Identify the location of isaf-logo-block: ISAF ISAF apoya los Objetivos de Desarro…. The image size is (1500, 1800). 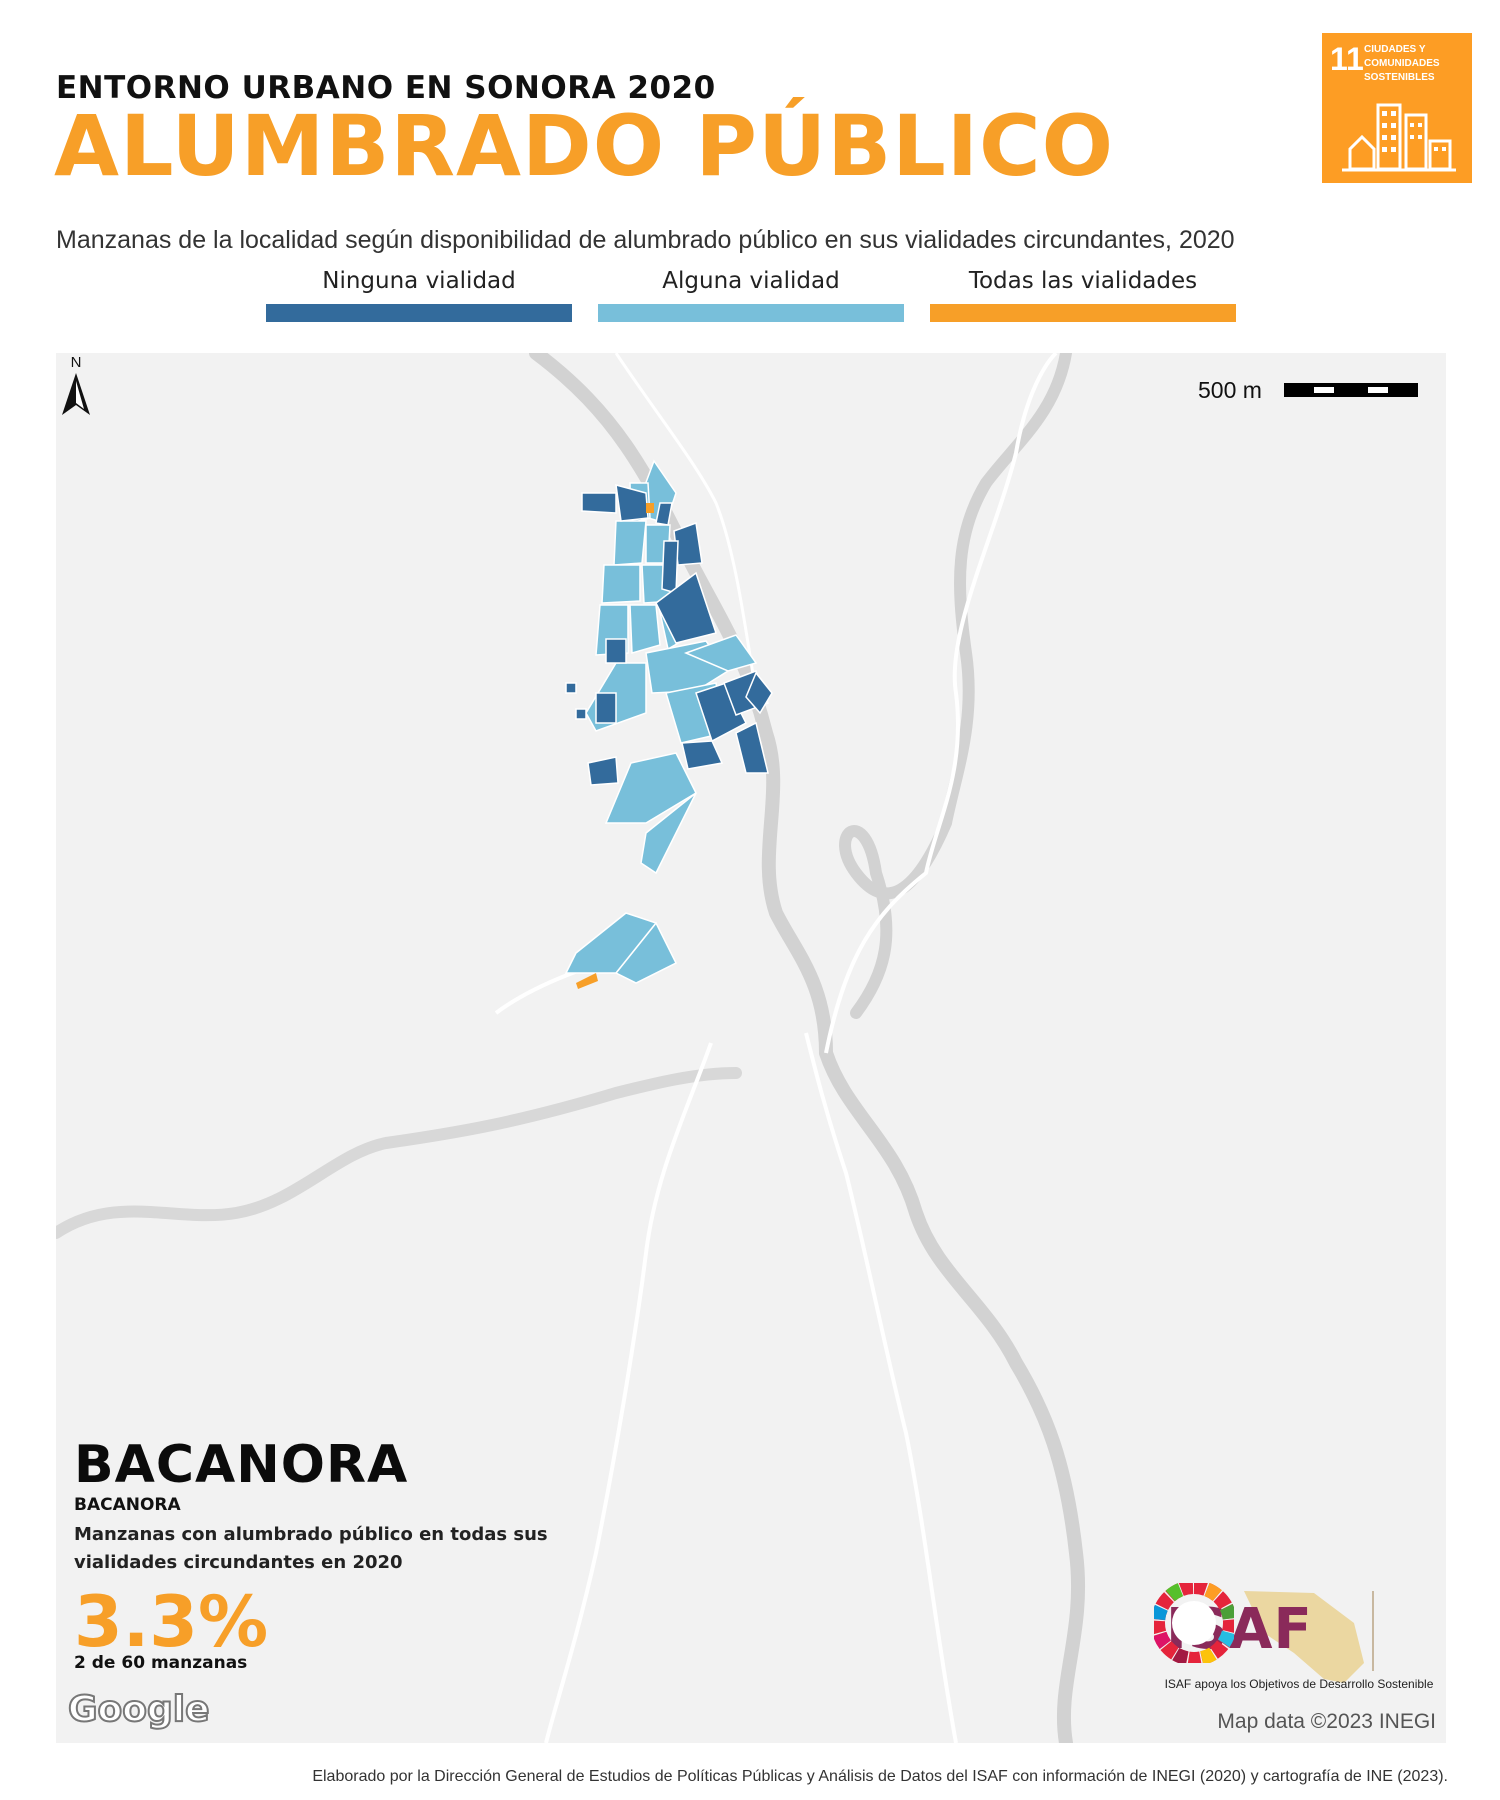
(1299, 1638).